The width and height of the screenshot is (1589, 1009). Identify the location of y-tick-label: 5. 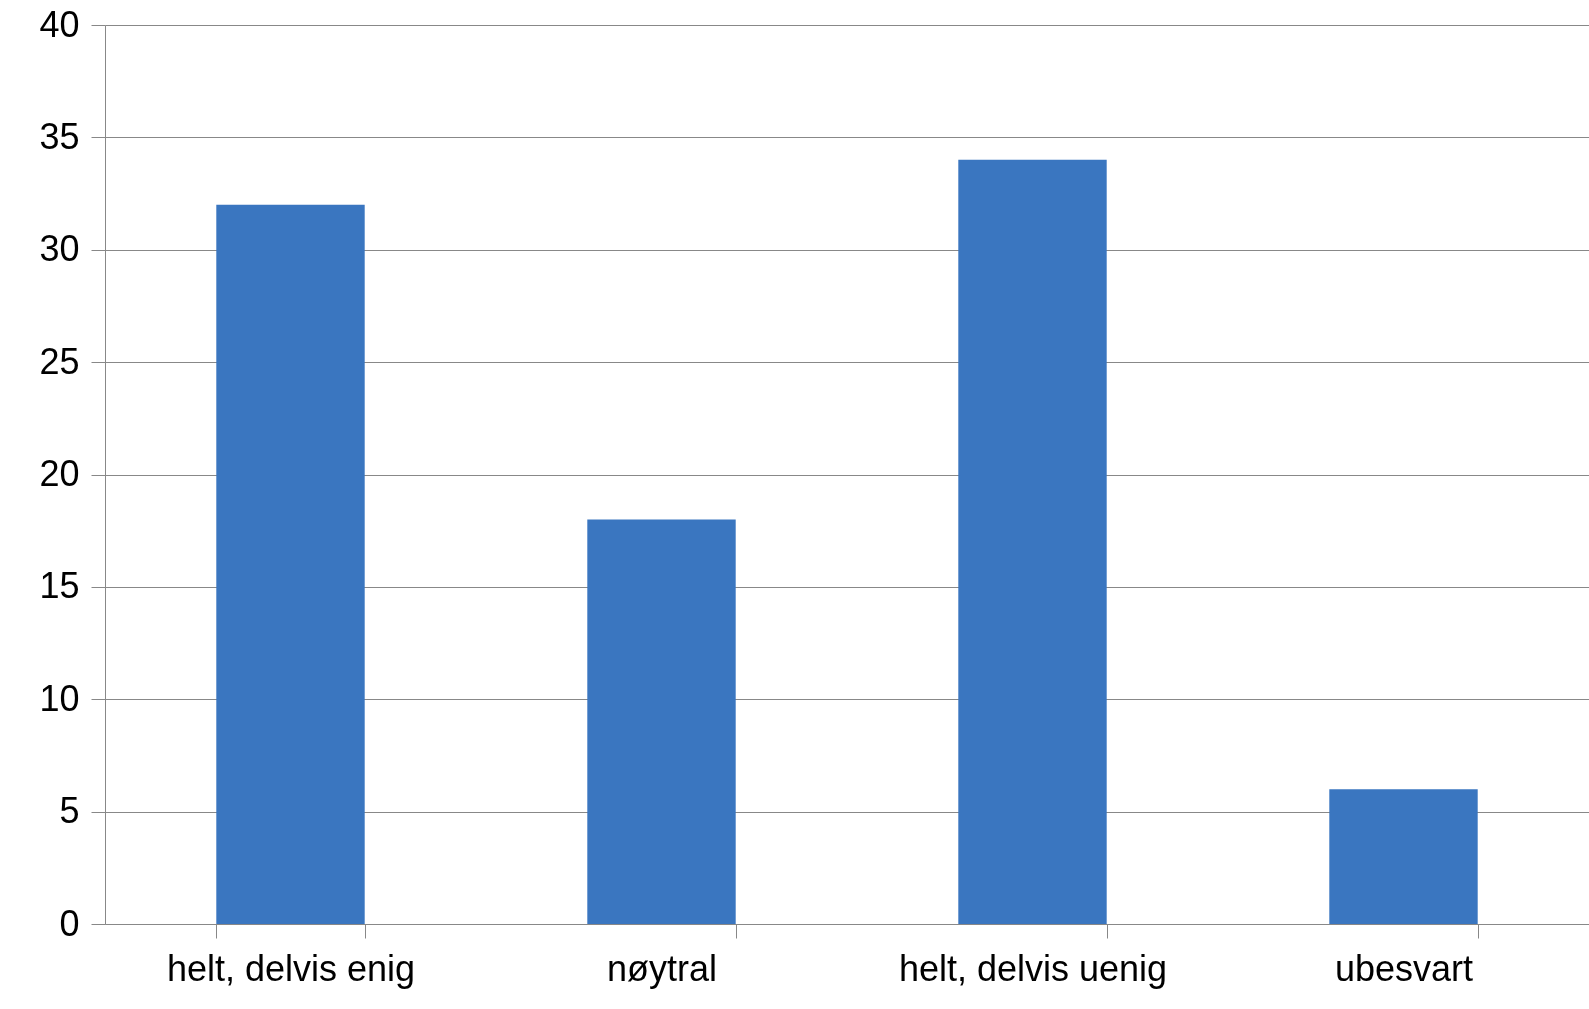
(69, 811).